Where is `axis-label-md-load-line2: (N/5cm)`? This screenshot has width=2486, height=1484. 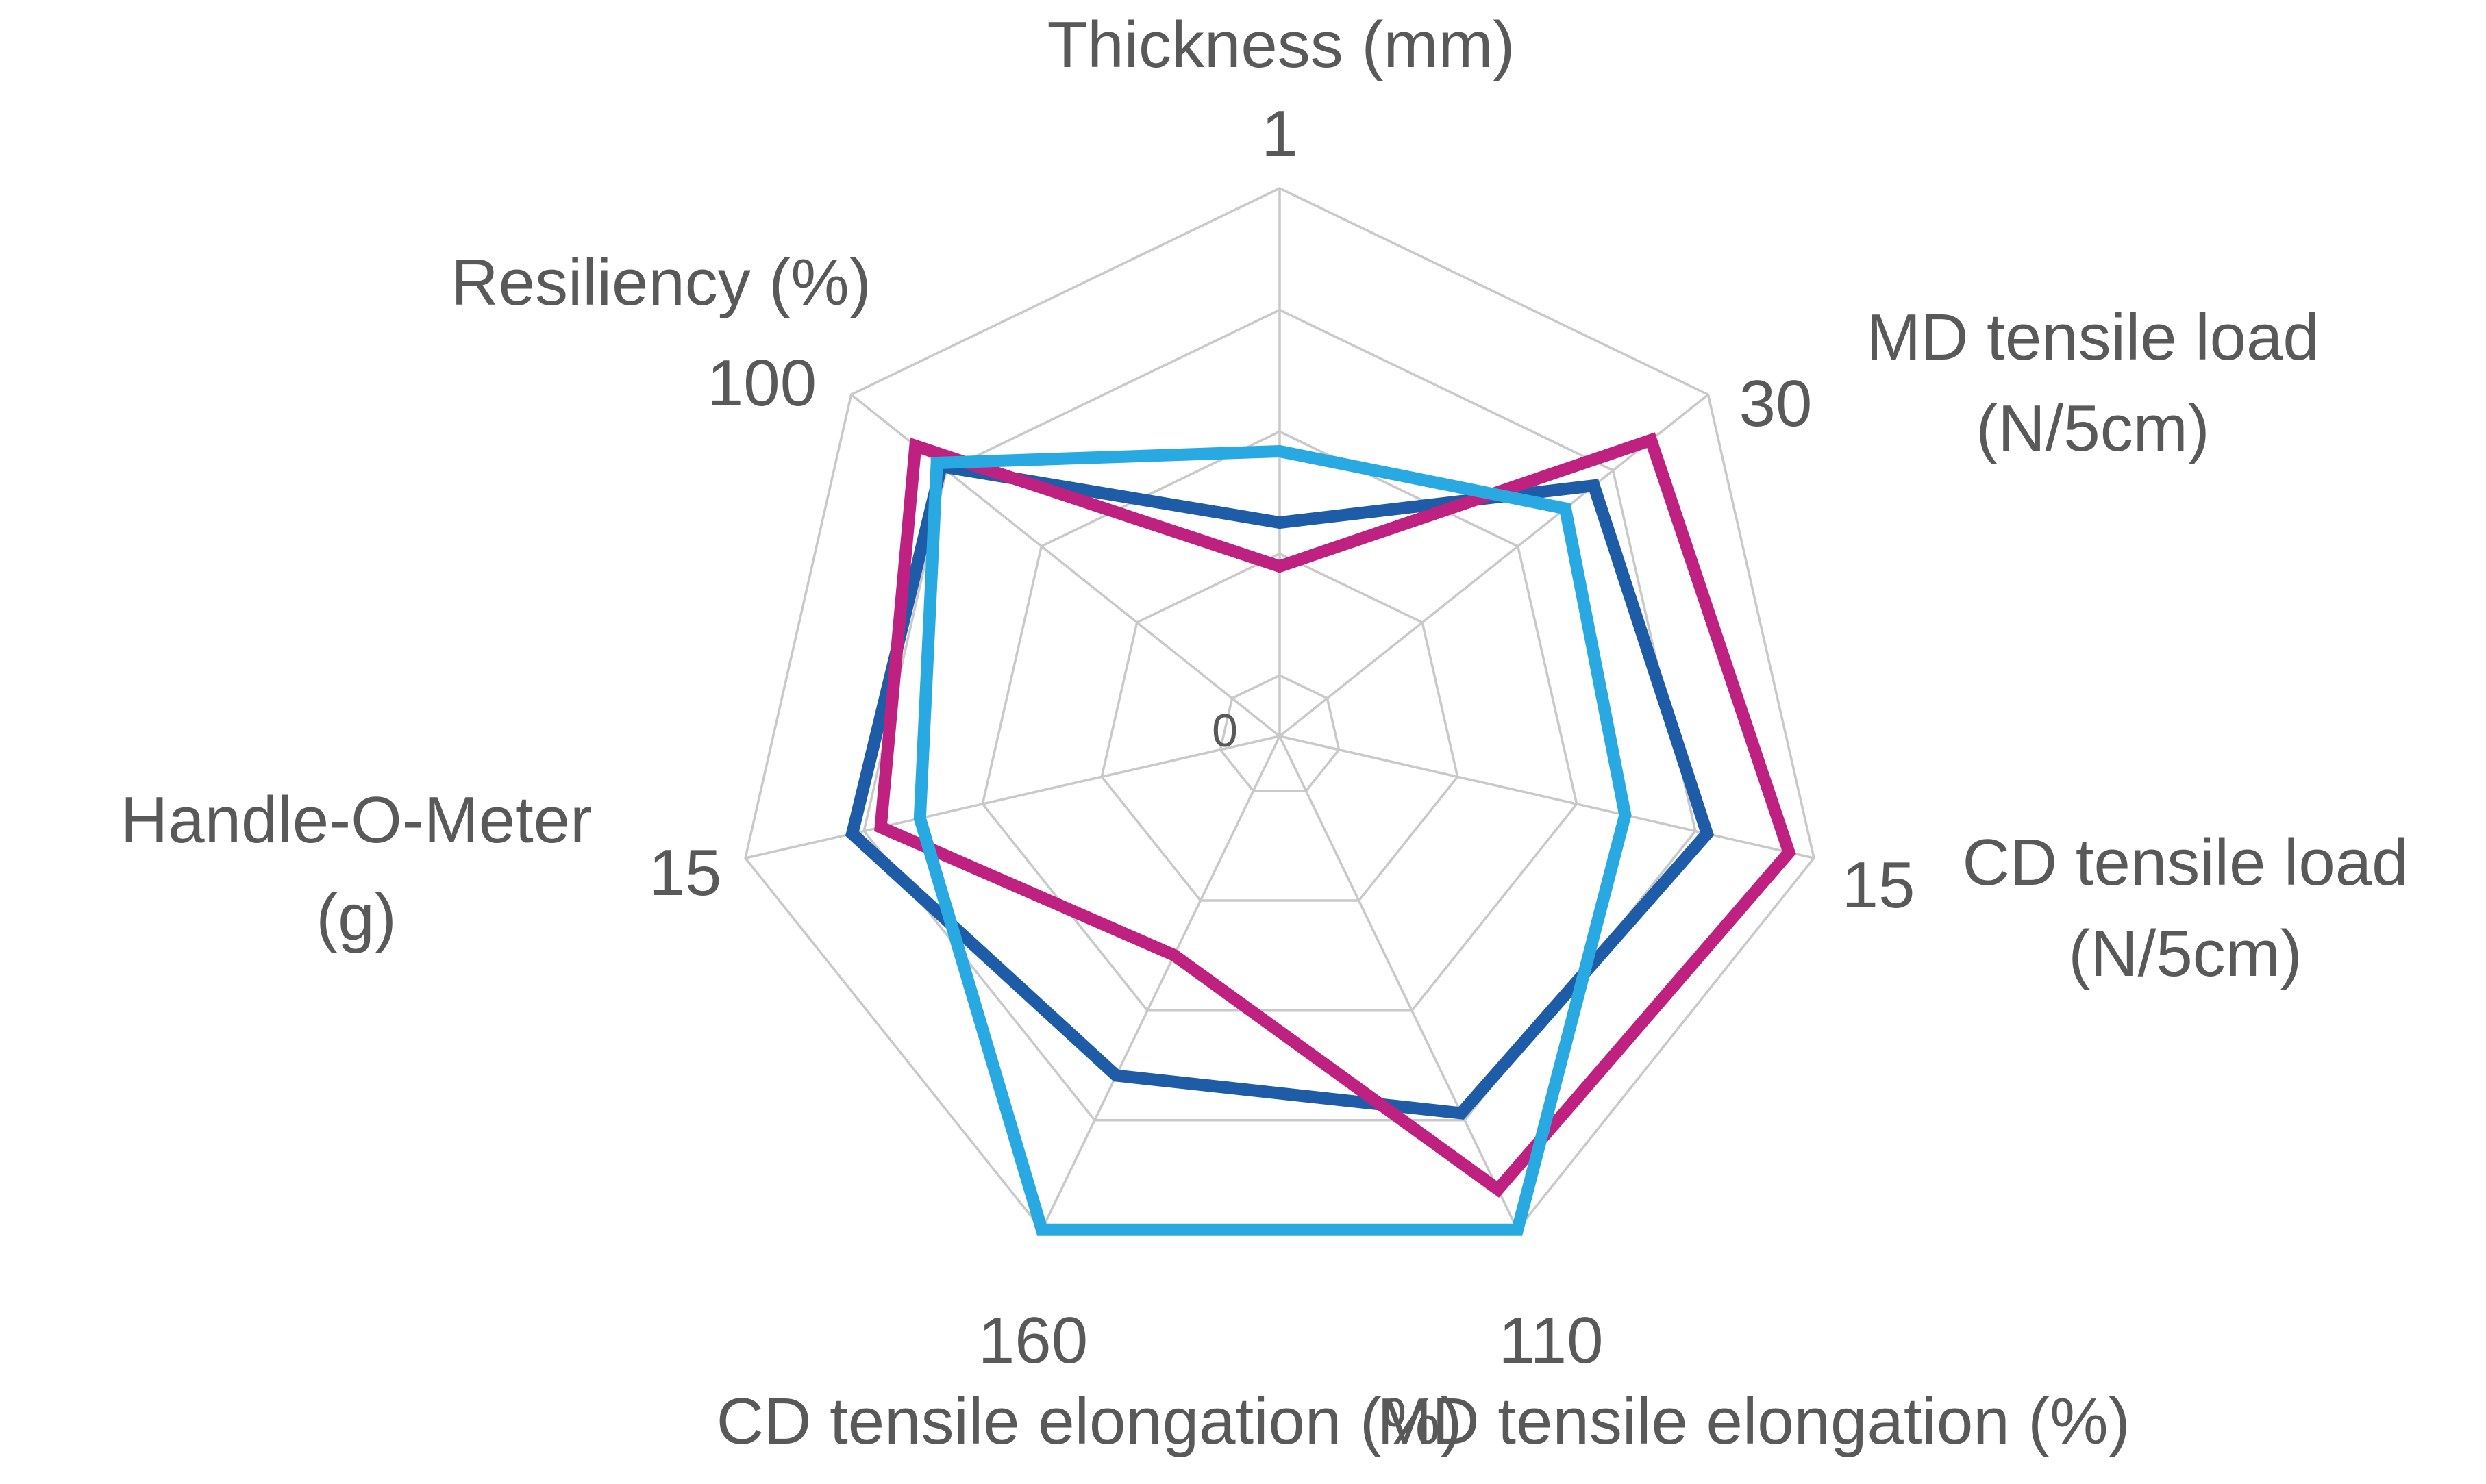
axis-label-md-load-line2: (N/5cm) is located at coordinates (2092, 428).